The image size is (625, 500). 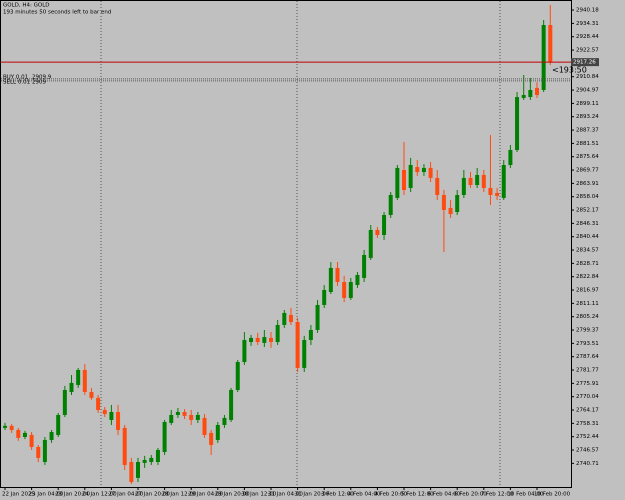 What do you see at coordinates (390, 495) in the screenshot?
I see `x-tick-label: 4 Feb 20:00` at bounding box center [390, 495].